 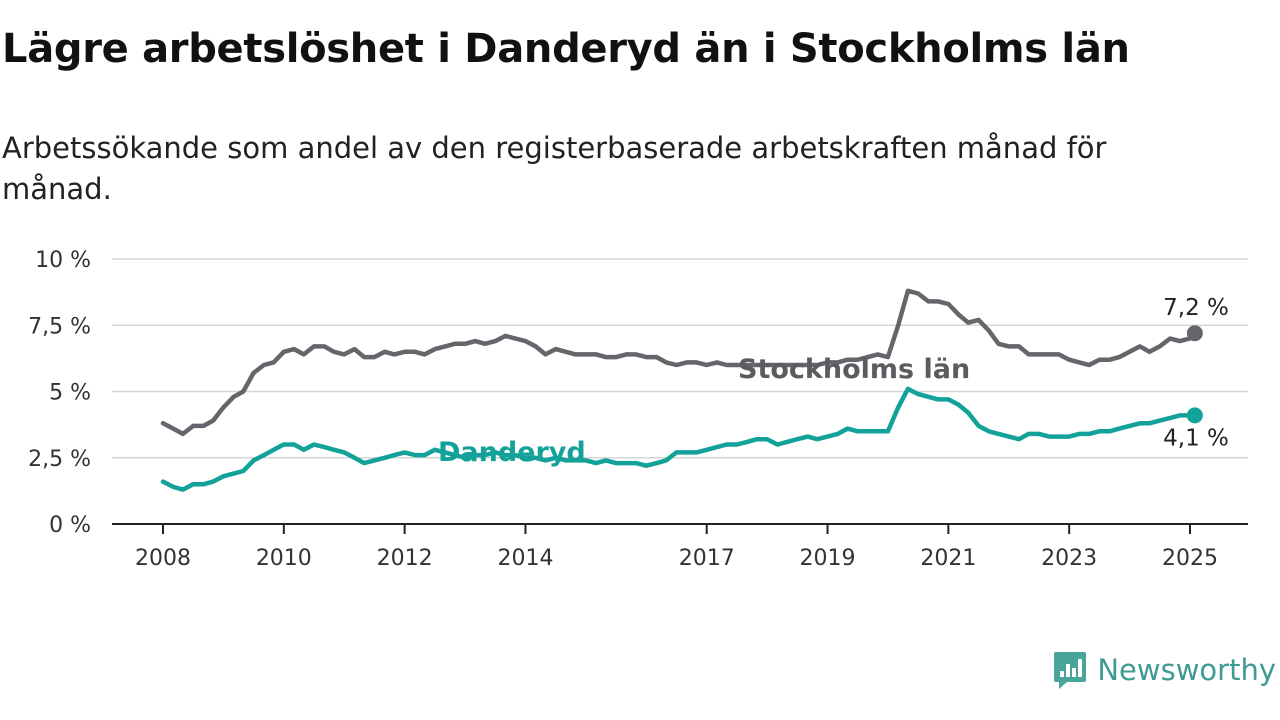 I want to click on x-tick-label: 2021, so click(x=948, y=558).